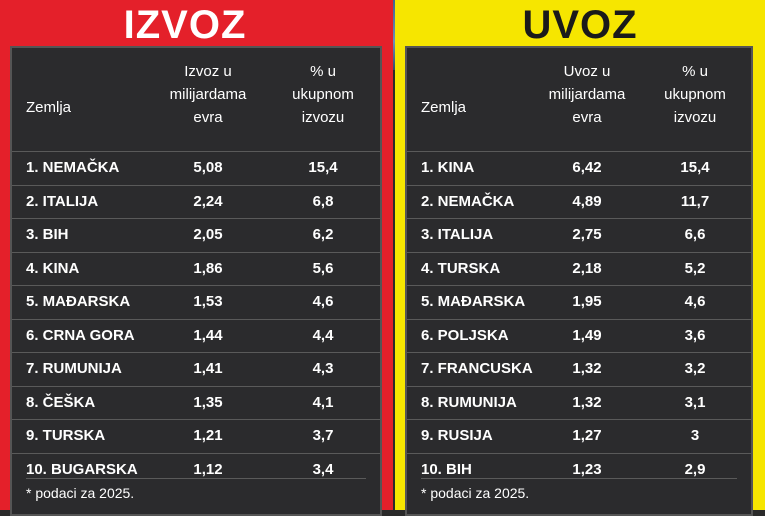 This screenshot has height=516, width=765. What do you see at coordinates (587, 94) in the screenshot?
I see `column-header-value: Uvoz u milijardama evra` at bounding box center [587, 94].